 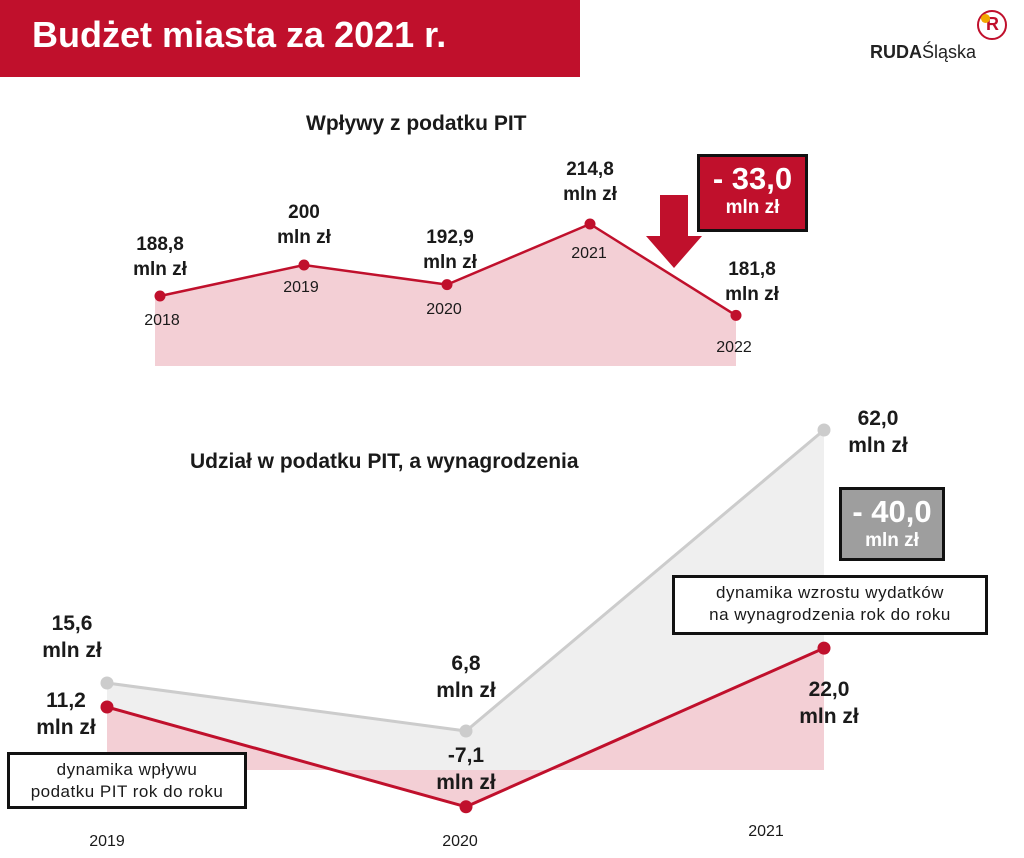 What do you see at coordinates (127, 791) in the screenshot?
I see `pit-legend-line2: podatku PIT rok do roku` at bounding box center [127, 791].